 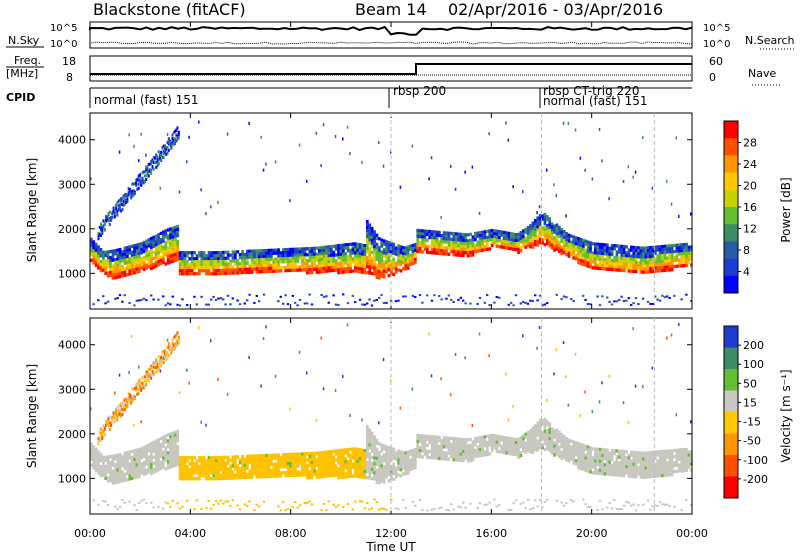 I want to click on colorbar-tick-label: 4, so click(x=746, y=272).